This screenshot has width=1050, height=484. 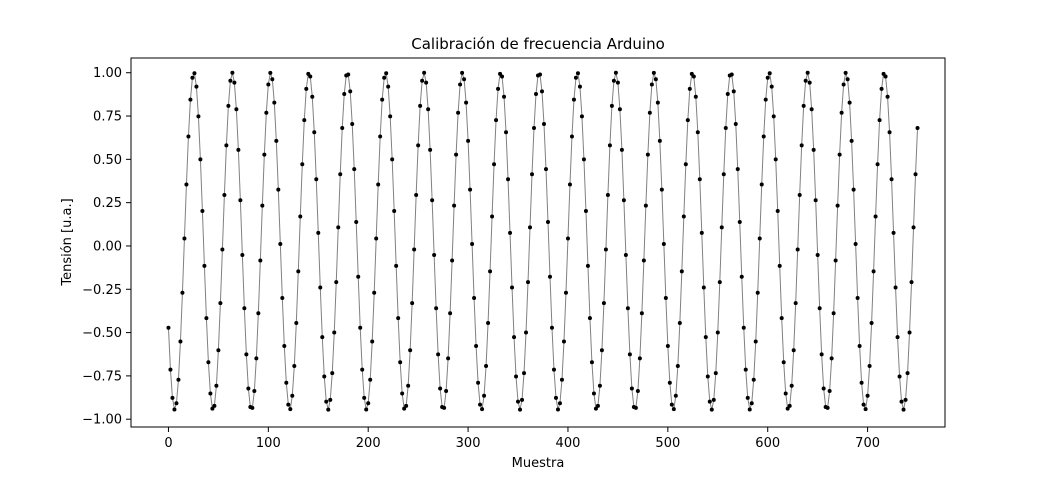 I want to click on x-tick-label: 700, so click(x=867, y=443).